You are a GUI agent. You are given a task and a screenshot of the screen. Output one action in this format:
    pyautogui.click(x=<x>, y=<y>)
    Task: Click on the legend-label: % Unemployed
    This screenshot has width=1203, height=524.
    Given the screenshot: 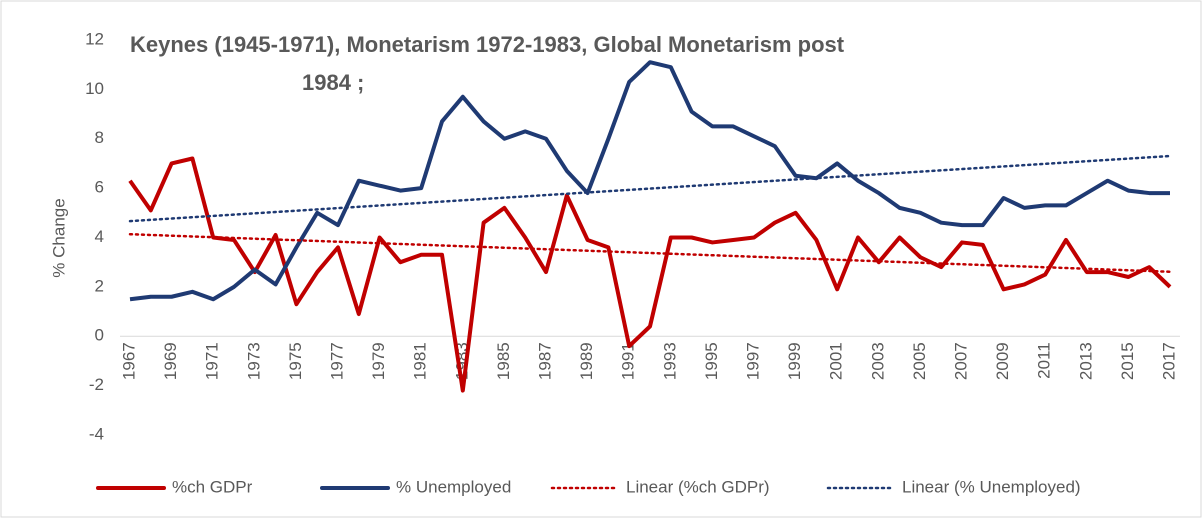 What is the action you would take?
    pyautogui.click(x=453, y=486)
    